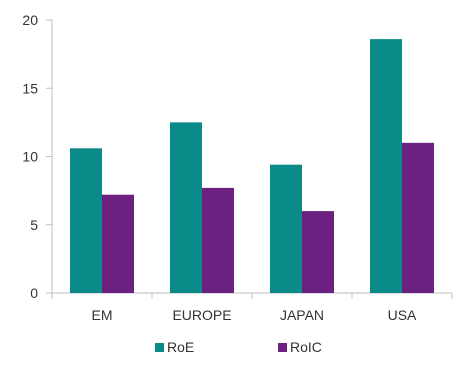 The width and height of the screenshot is (455, 369). Describe the element at coordinates (238, 347) in the screenshot. I see `legend: RoE RoIC` at that location.